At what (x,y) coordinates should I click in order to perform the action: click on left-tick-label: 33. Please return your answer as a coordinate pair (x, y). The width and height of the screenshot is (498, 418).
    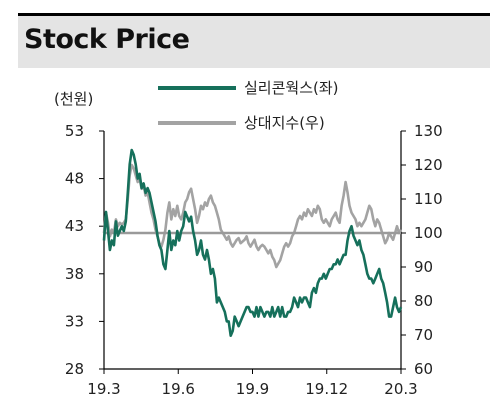
    Looking at the image, I should click on (74, 321).